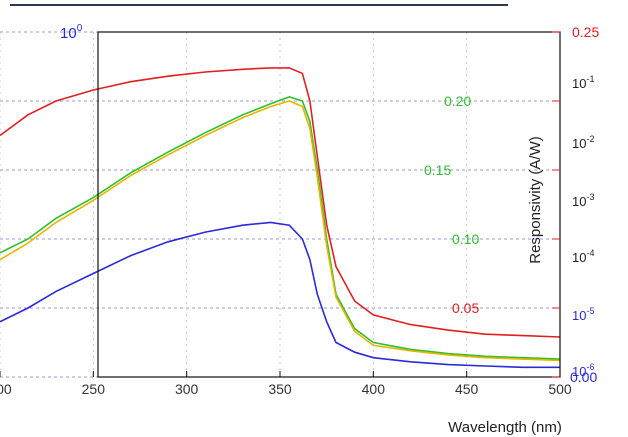 This screenshot has width=628, height=437. I want to click on x-tick-label: 300, so click(187, 389).